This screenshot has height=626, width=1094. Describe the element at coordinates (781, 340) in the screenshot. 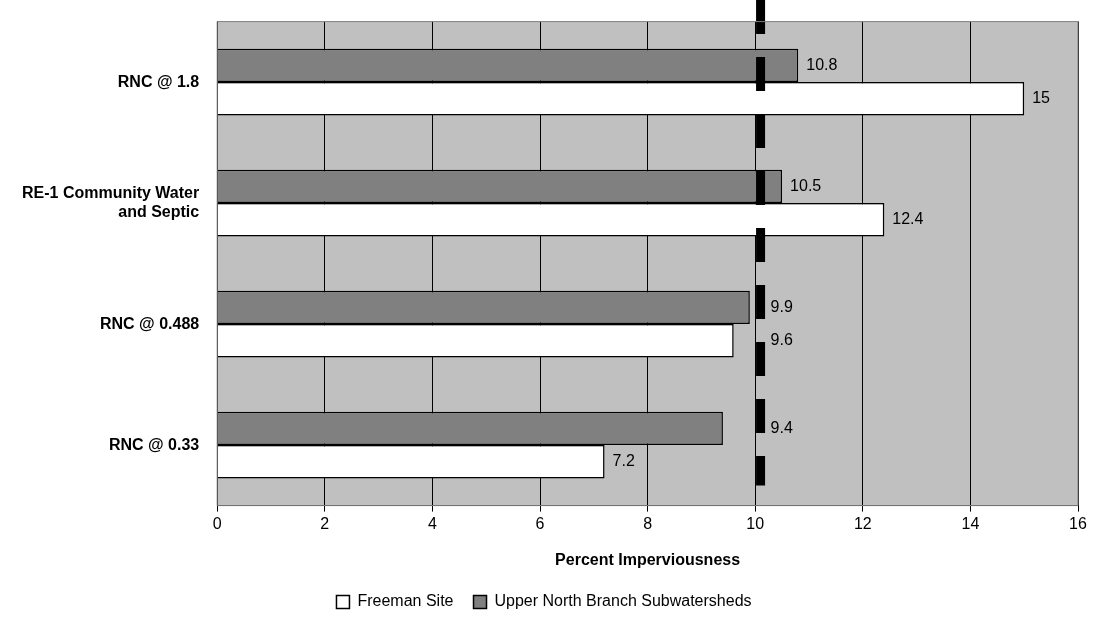

I see `data-label: 9.6` at that location.